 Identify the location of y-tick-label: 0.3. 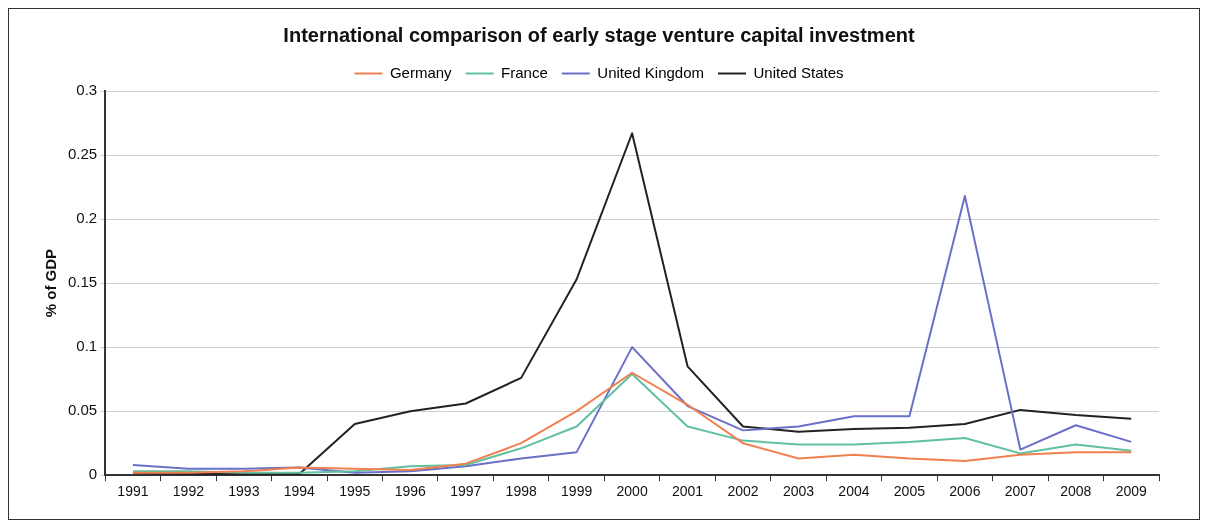
(87, 90).